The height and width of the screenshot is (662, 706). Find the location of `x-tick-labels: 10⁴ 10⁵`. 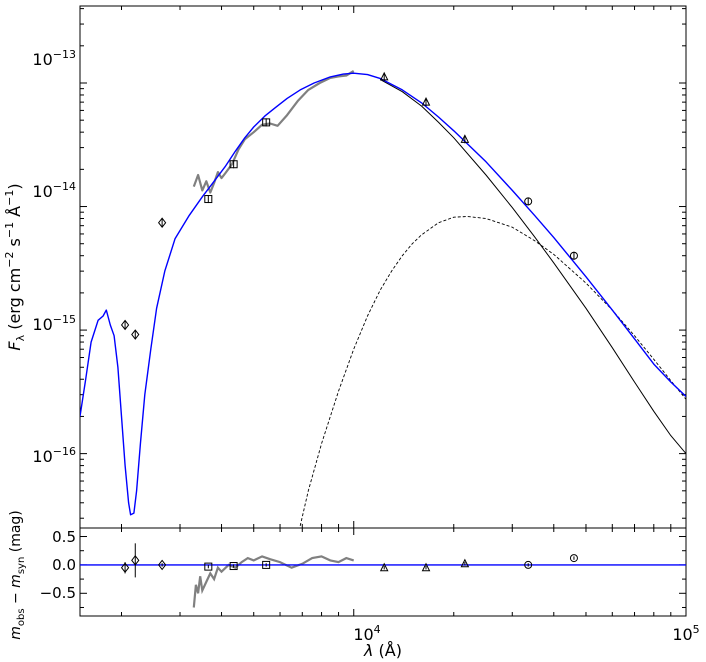

x-tick-labels: 10⁴ 10⁵ is located at coordinates (526, 633).